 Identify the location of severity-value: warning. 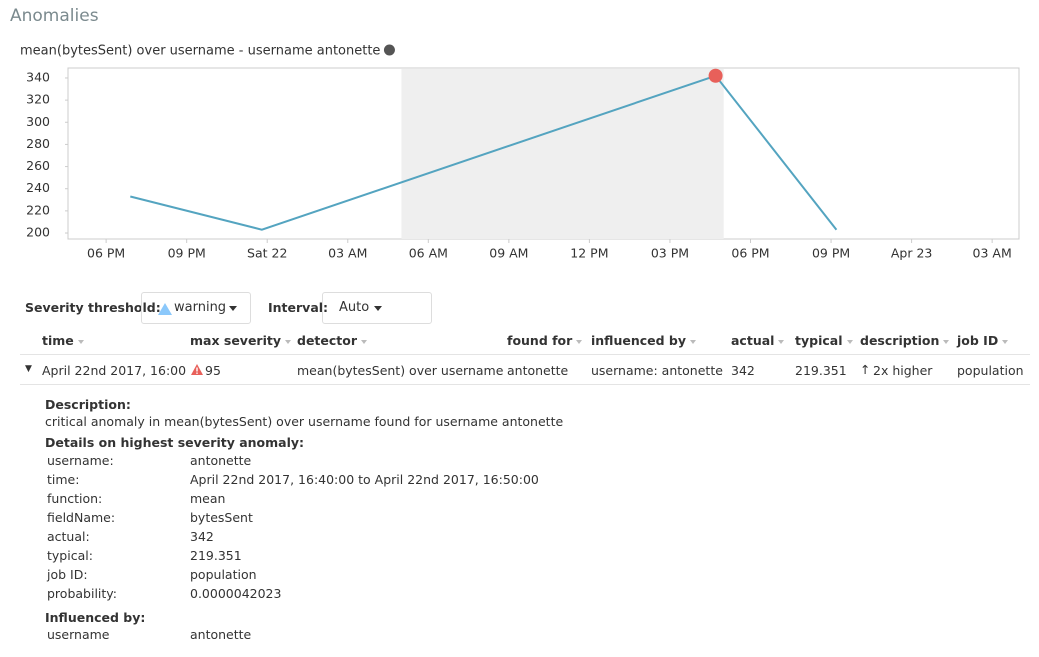
(200, 307).